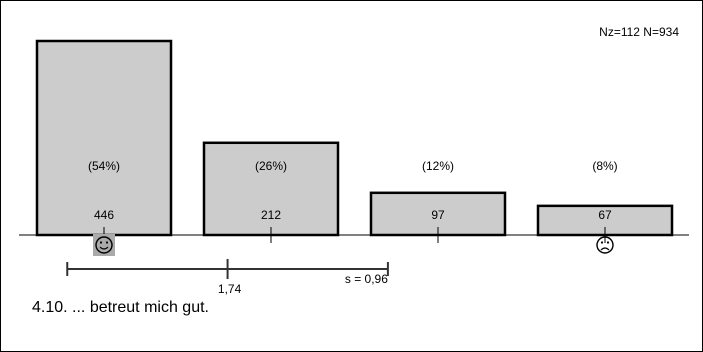 This screenshot has width=703, height=352. Describe the element at coordinates (605, 245) in the screenshot. I see `smiley-sad-icon` at that location.